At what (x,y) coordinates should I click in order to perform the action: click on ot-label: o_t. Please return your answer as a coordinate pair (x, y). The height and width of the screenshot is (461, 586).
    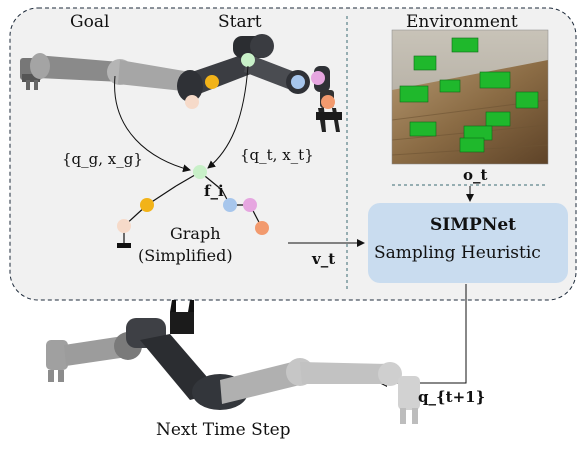
    Looking at the image, I should click on (475, 175).